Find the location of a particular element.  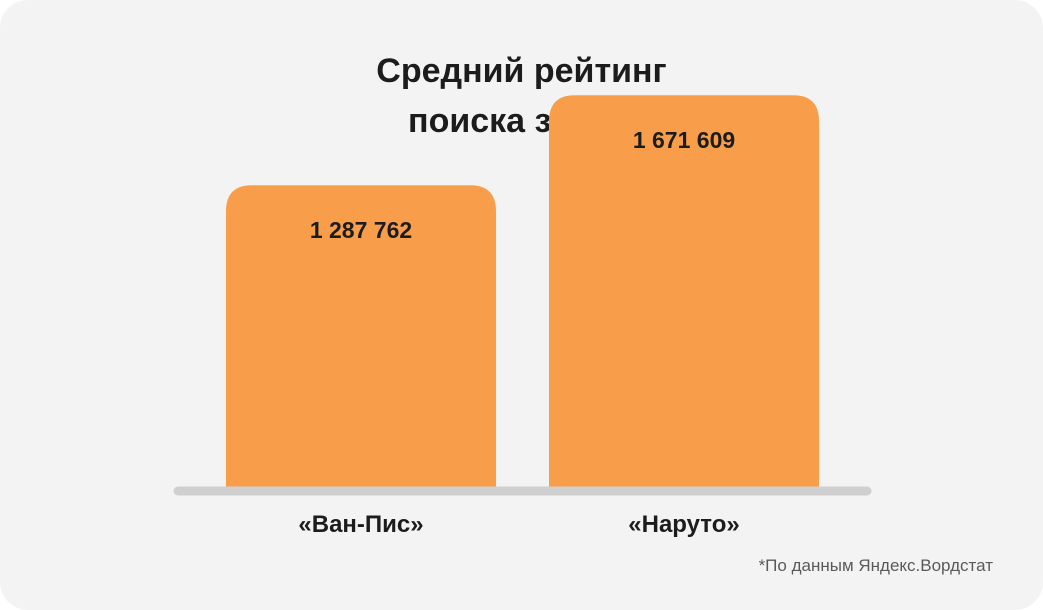

category-label-2: «Наруто» is located at coordinates (683, 524).